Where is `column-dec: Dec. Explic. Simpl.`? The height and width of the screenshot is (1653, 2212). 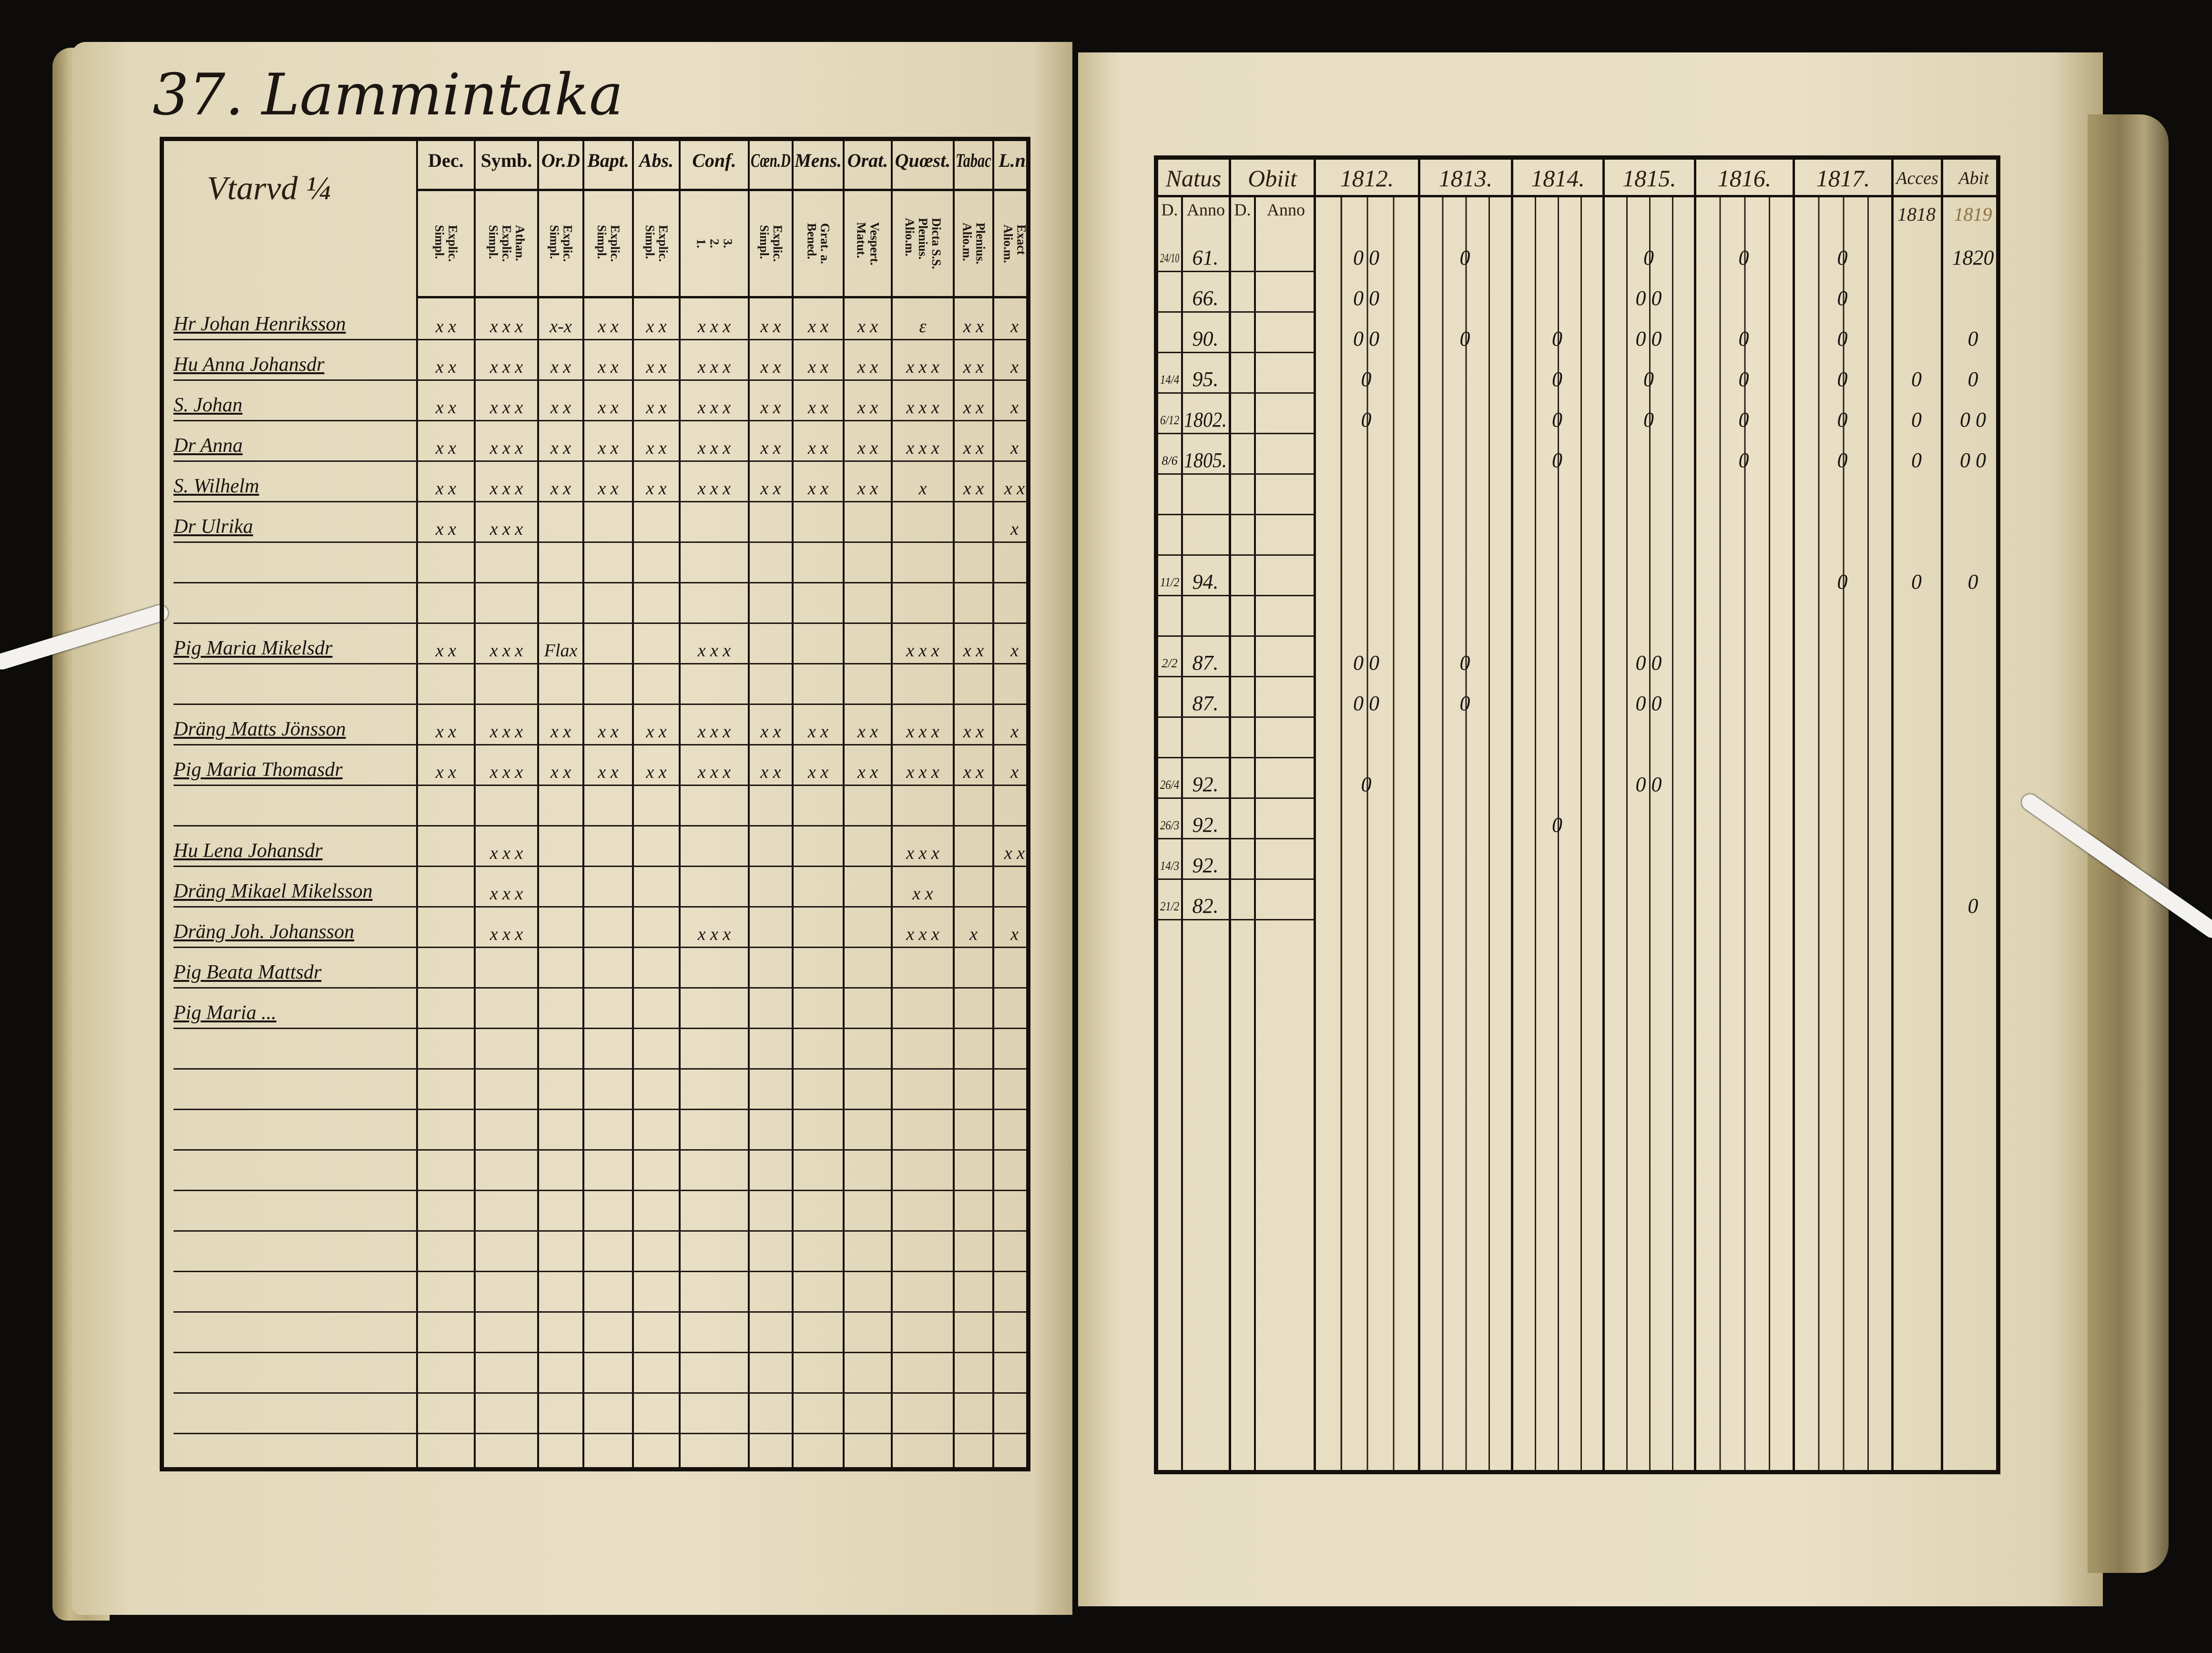
column-dec: Dec. Explic. Simpl. is located at coordinates (445, 804).